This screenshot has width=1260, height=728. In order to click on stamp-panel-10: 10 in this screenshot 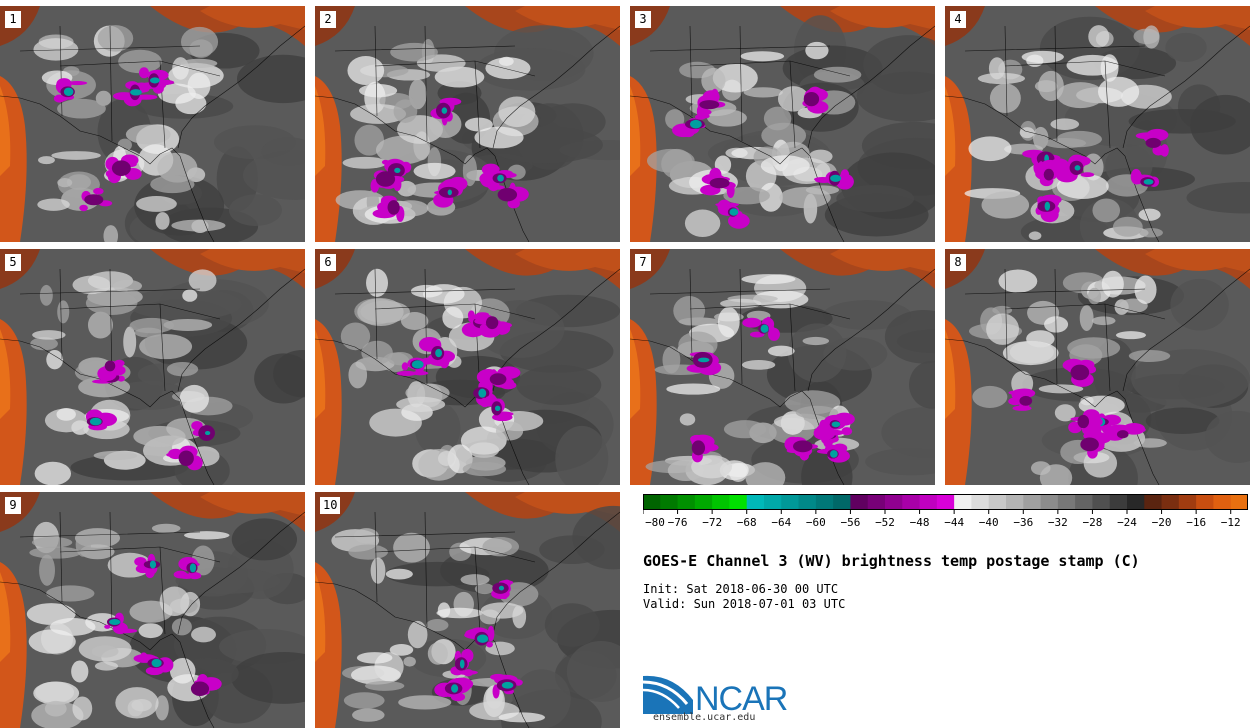, I will do `click(467, 610)`.